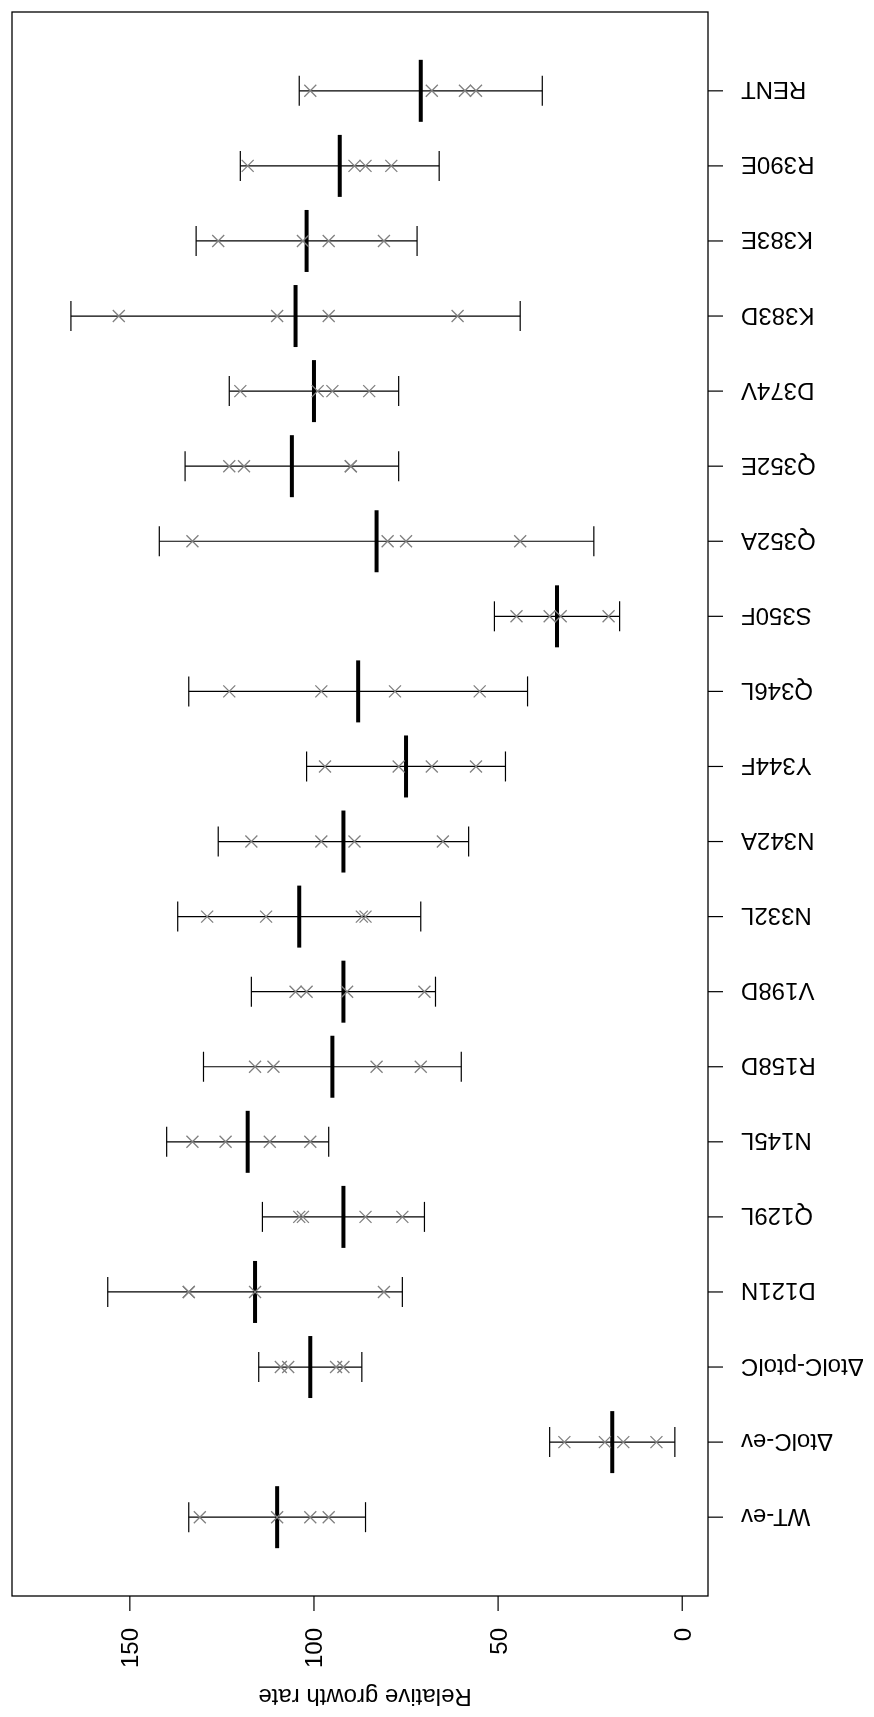 Image resolution: width=874 pixels, height=1717 pixels. Describe the element at coordinates (314, 1648) in the screenshot. I see `x-tick-label: 100` at that location.